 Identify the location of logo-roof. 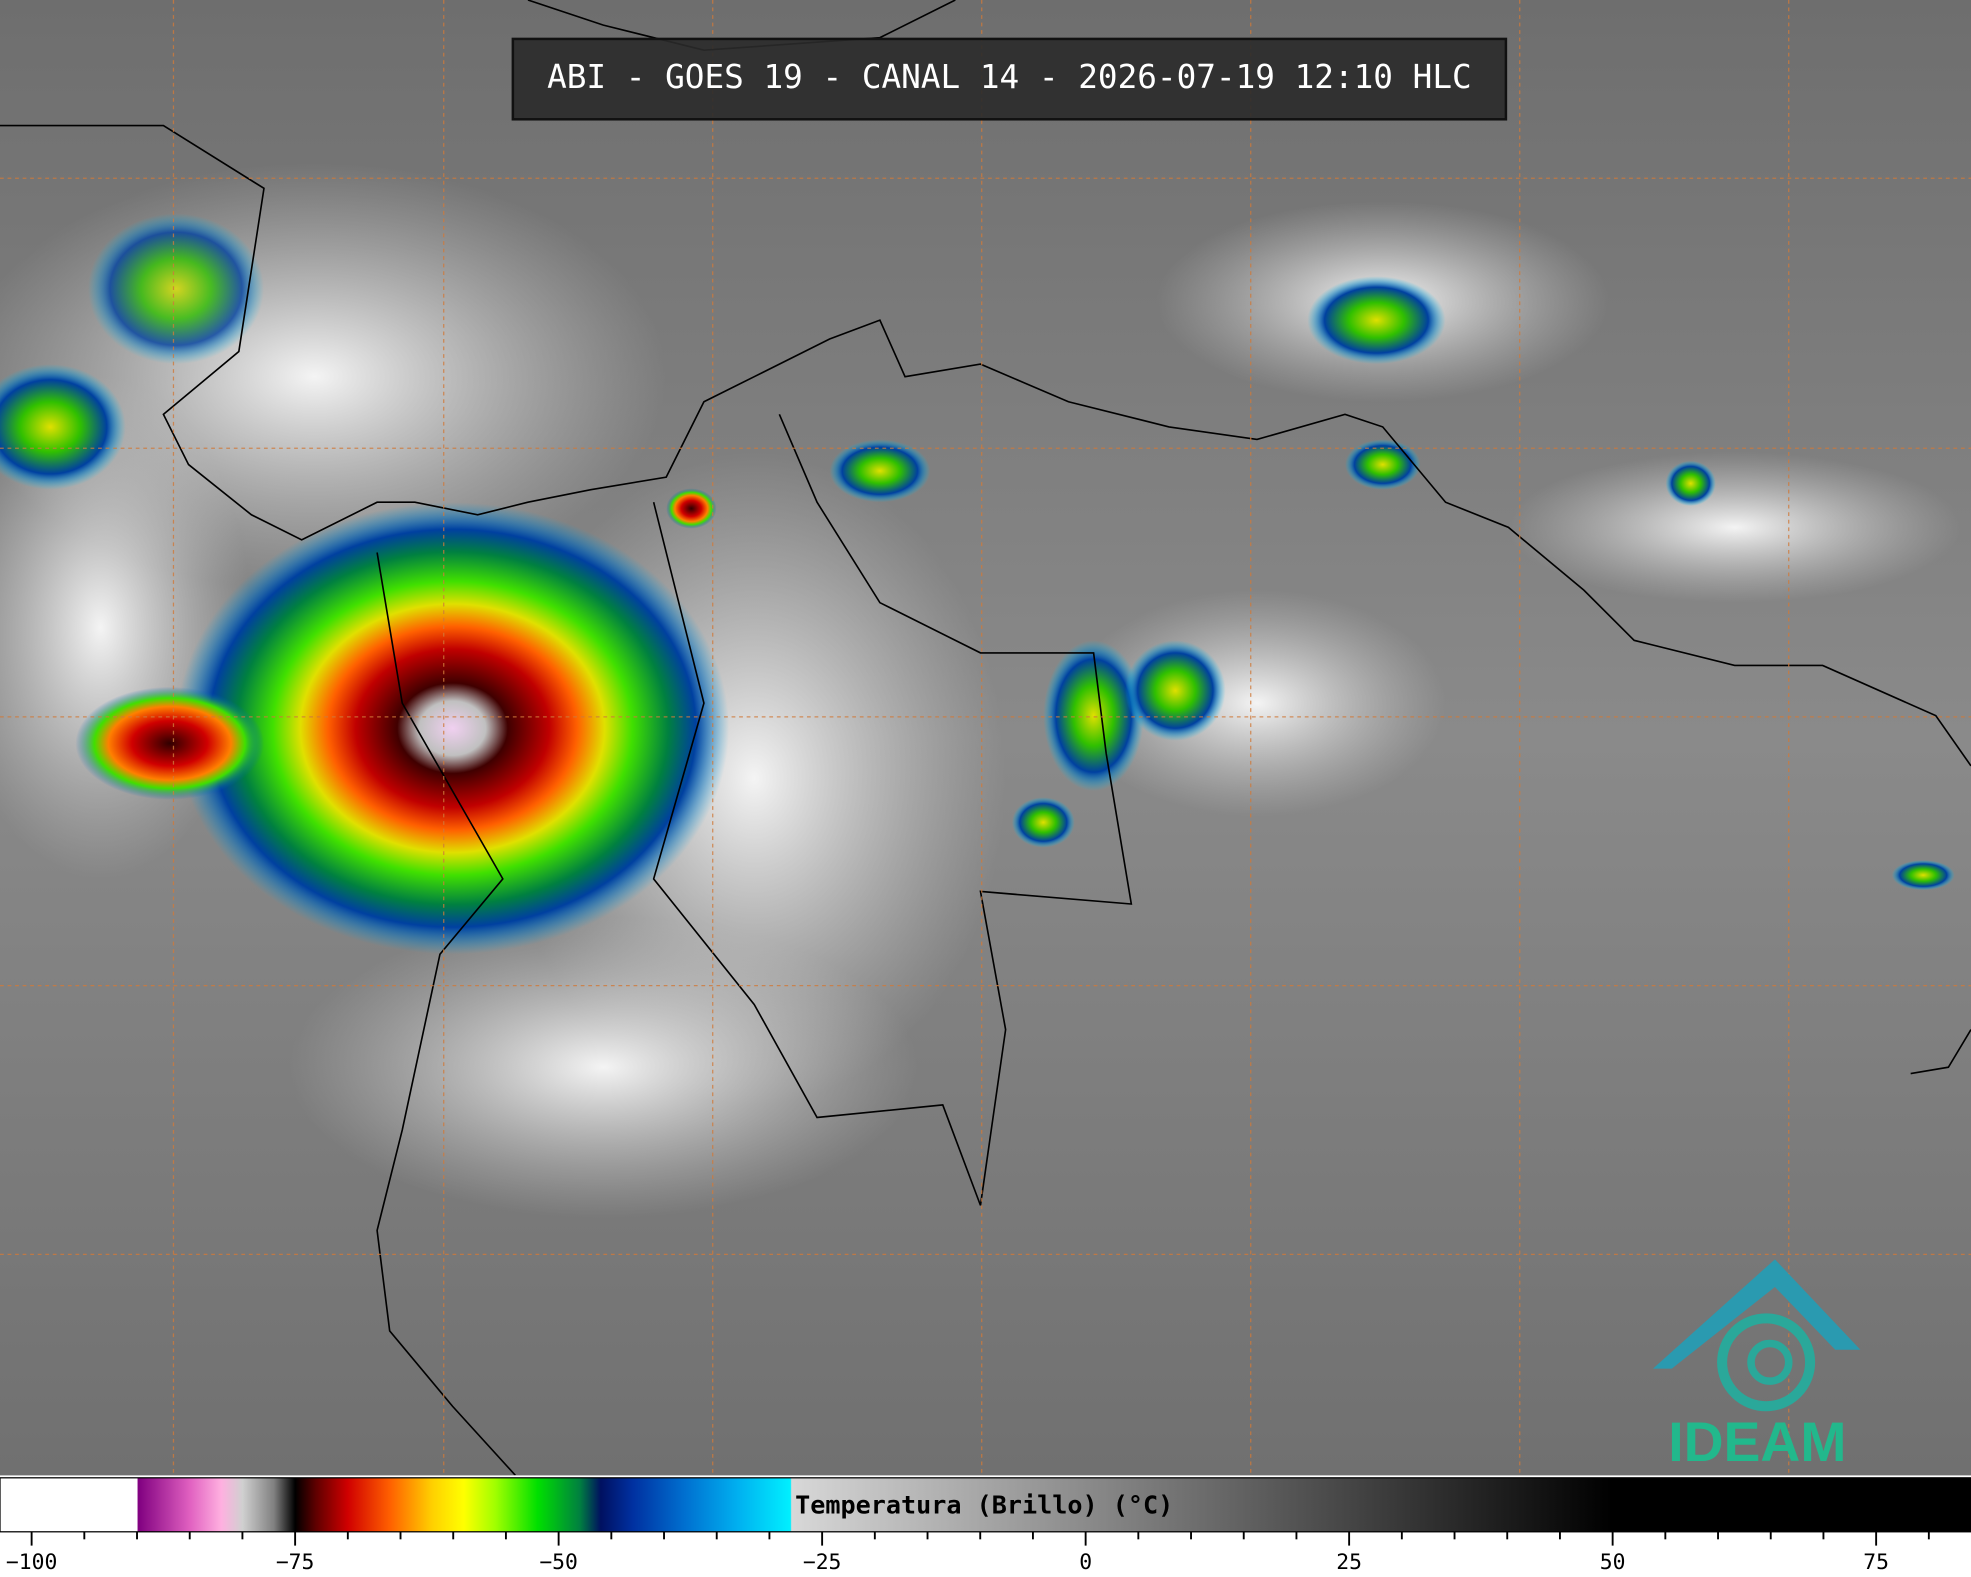
(1756, 1314).